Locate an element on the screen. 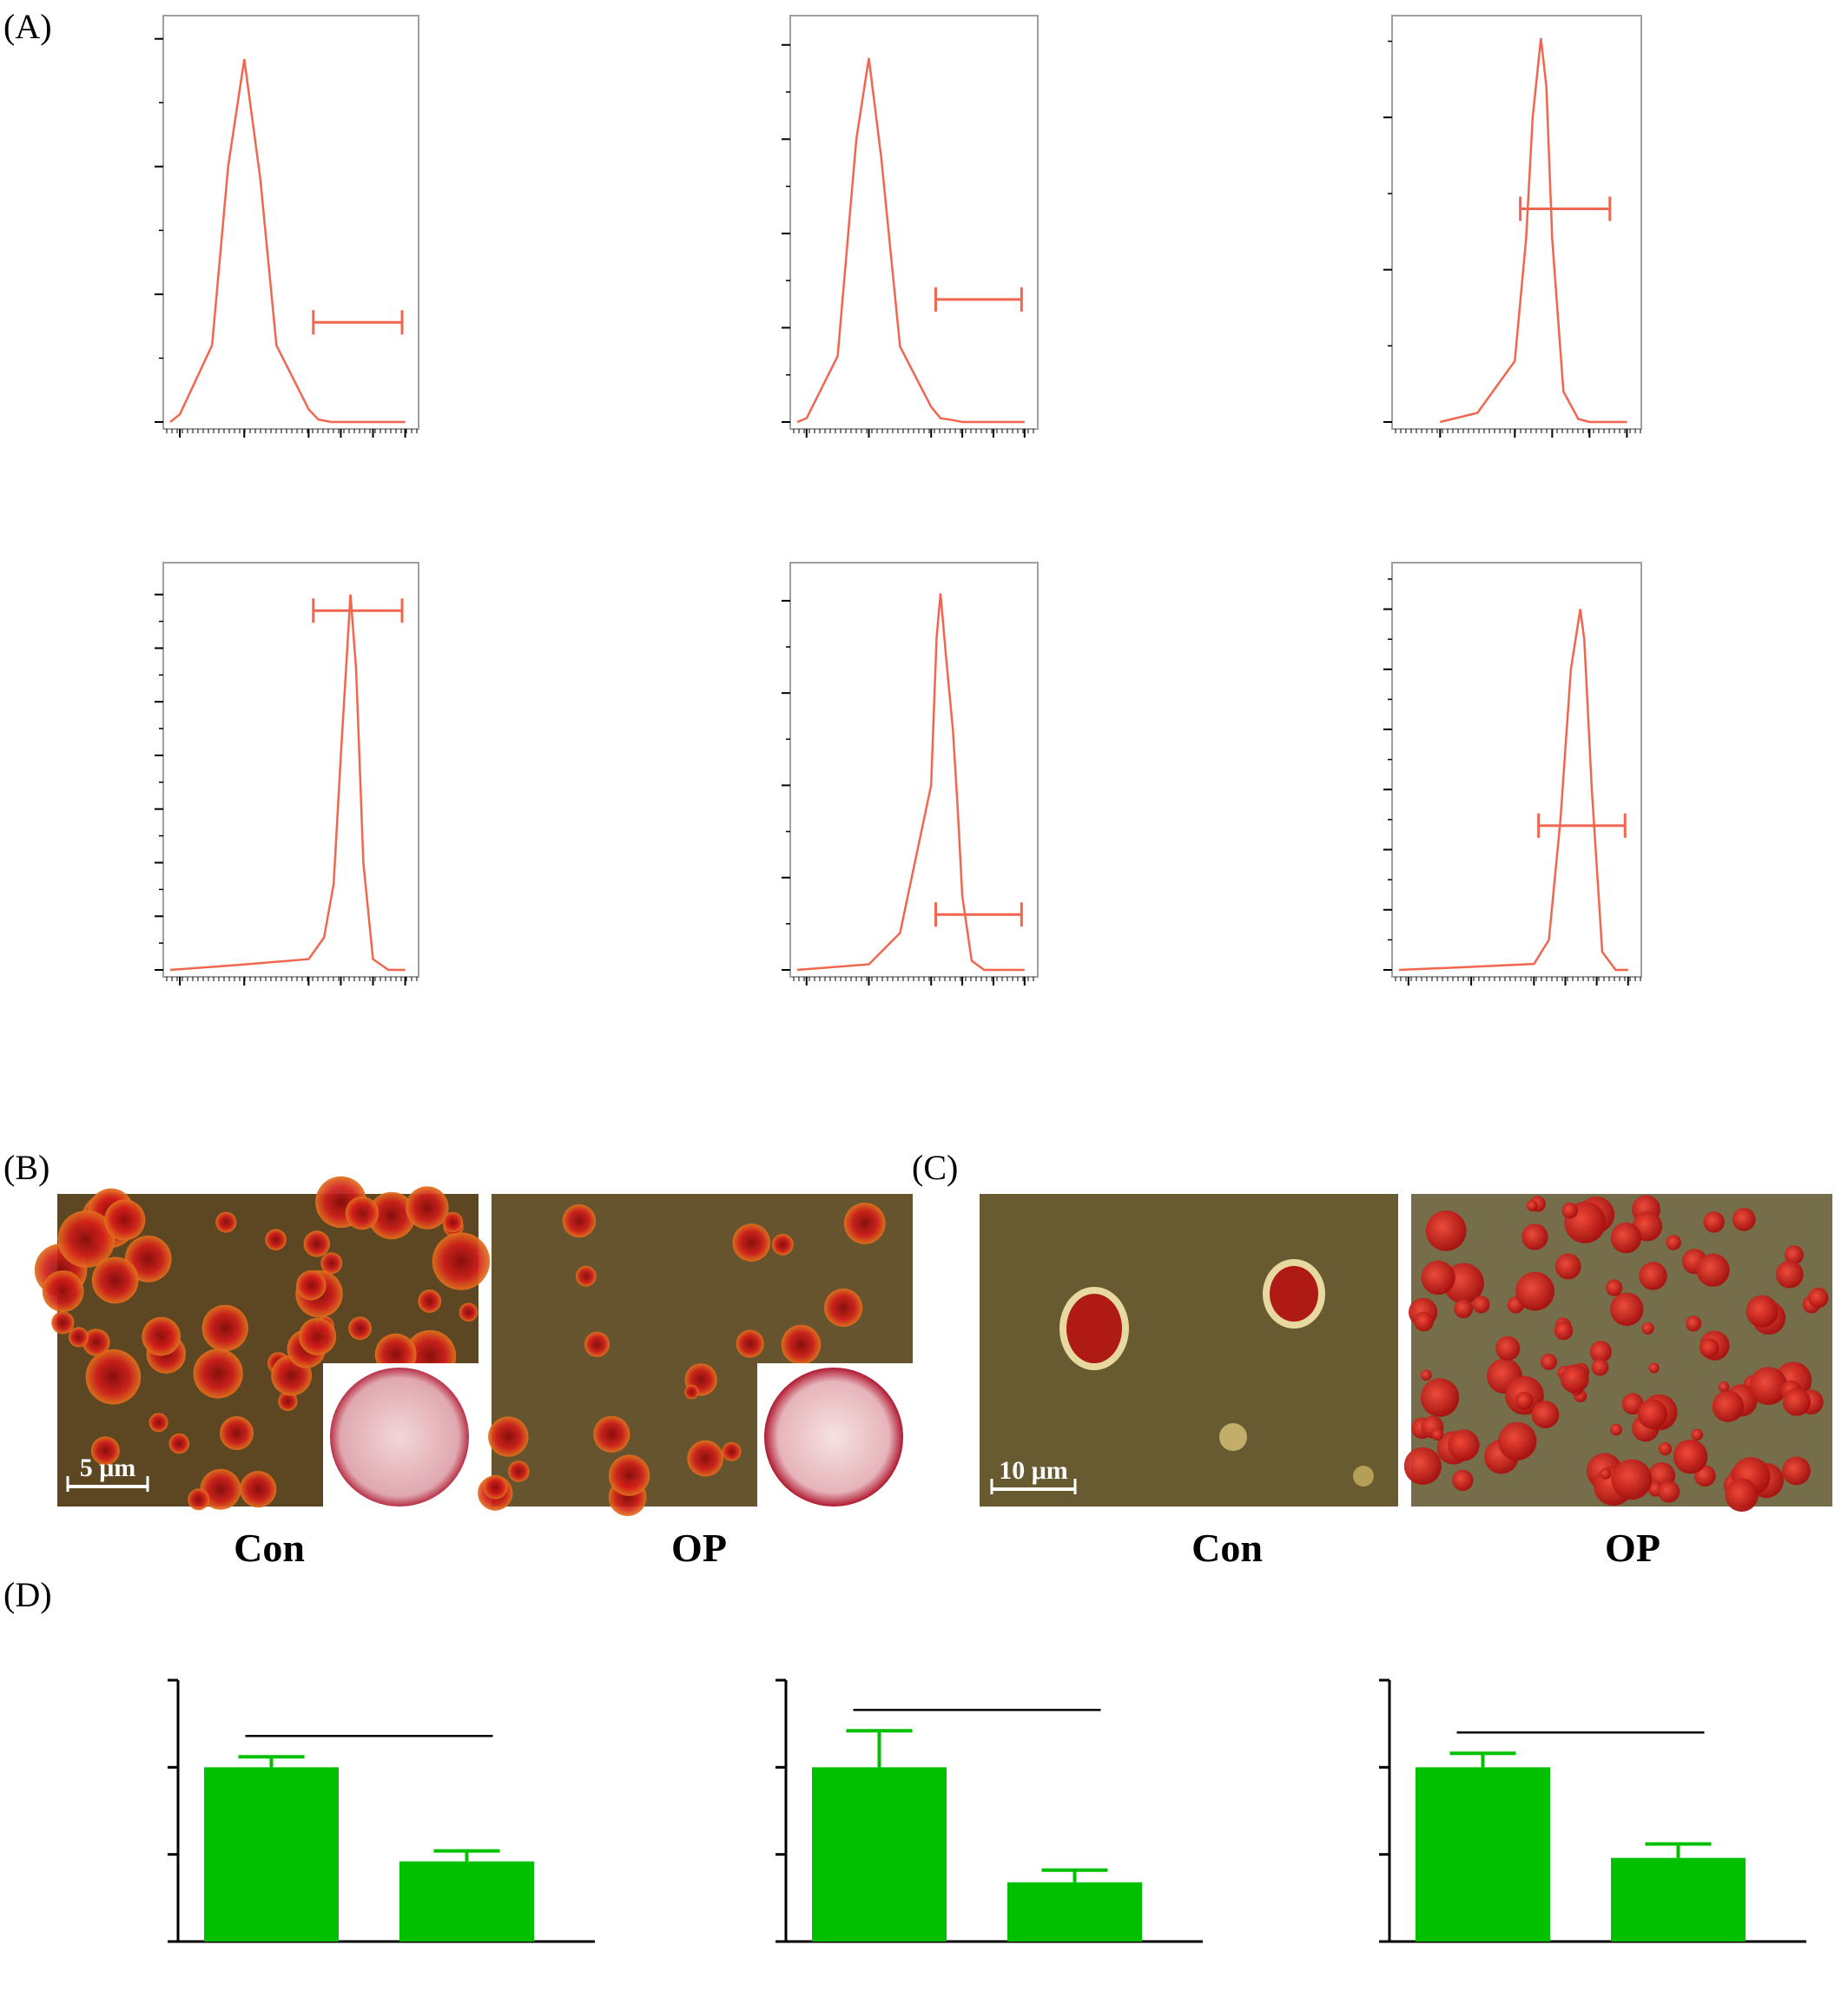 This screenshot has height=2011, width=1848. flow-histogram-cd105 is located at coordinates (911, 774).